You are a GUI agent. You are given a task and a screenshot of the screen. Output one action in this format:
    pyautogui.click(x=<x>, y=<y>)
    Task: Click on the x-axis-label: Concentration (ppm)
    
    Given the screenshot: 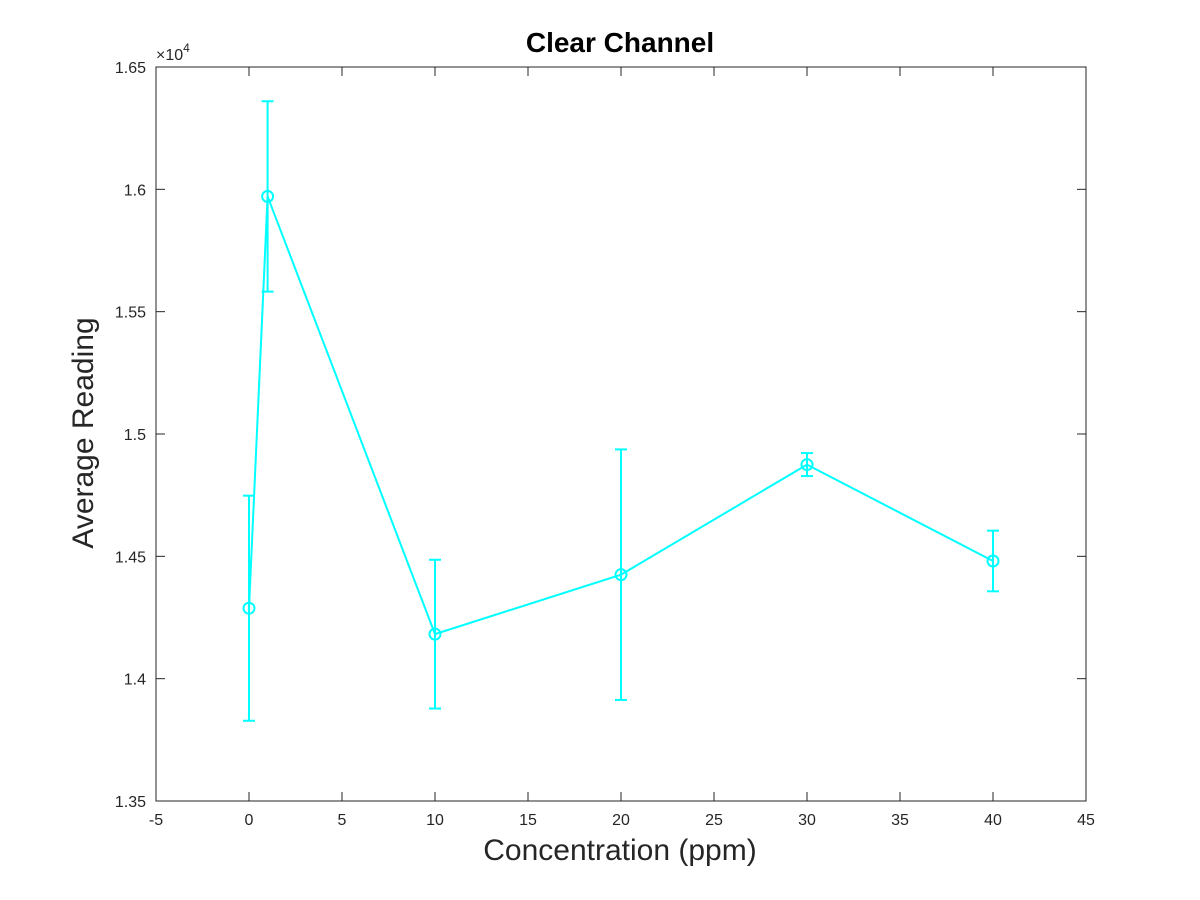 What is the action you would take?
    pyautogui.click(x=619, y=850)
    